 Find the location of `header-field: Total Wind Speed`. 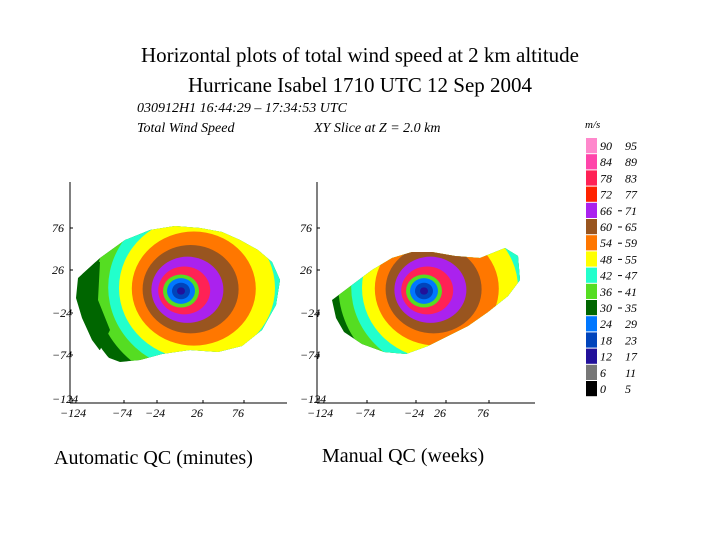

header-field: Total Wind Speed is located at coordinates (186, 128).